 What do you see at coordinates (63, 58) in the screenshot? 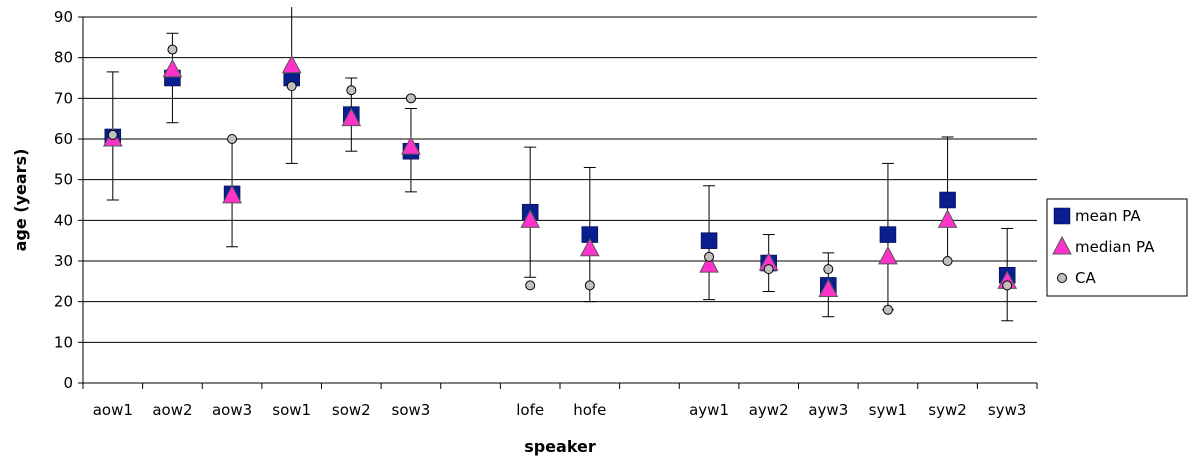
I see `y-tick-label: 80` at bounding box center [63, 58].